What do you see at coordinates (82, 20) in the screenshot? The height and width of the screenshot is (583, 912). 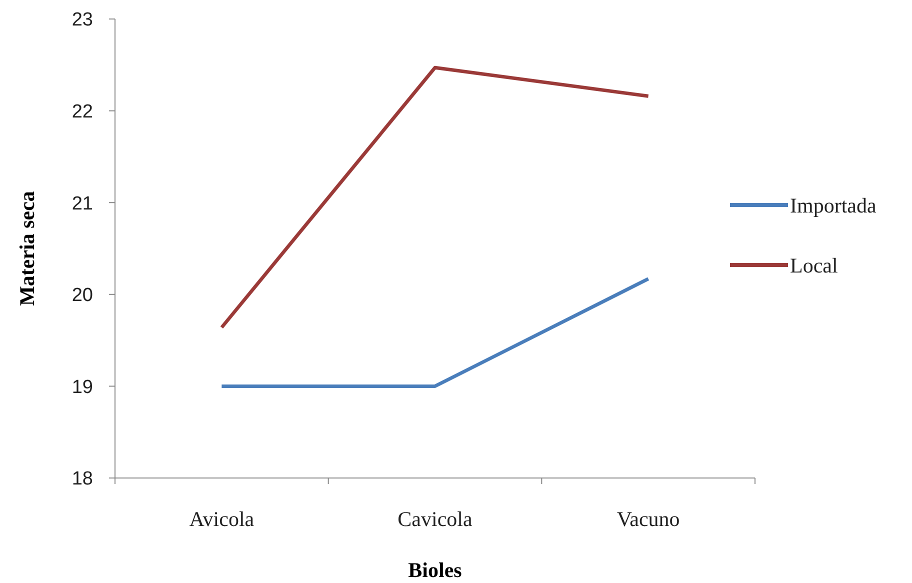 I see `y-tick-label: 23` at bounding box center [82, 20].